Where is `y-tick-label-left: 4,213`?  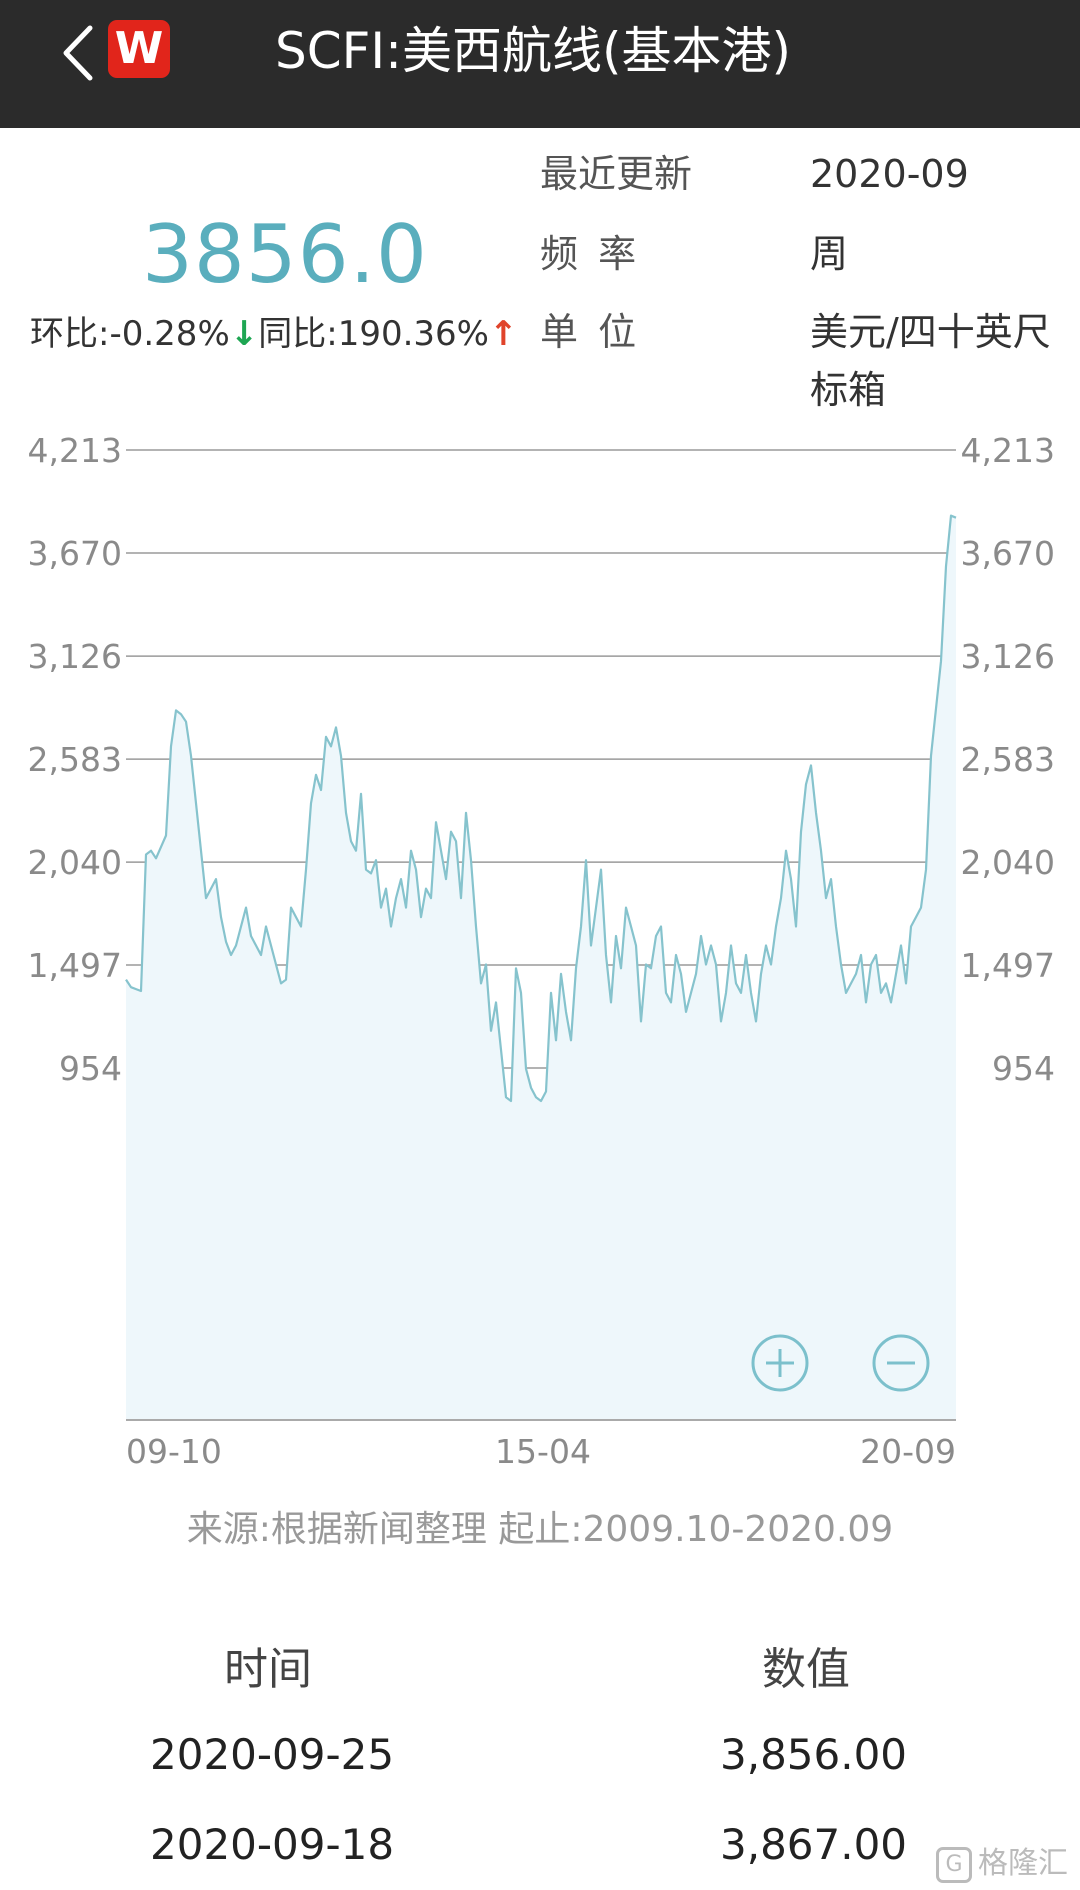 y-tick-label-left: 4,213 is located at coordinates (75, 450).